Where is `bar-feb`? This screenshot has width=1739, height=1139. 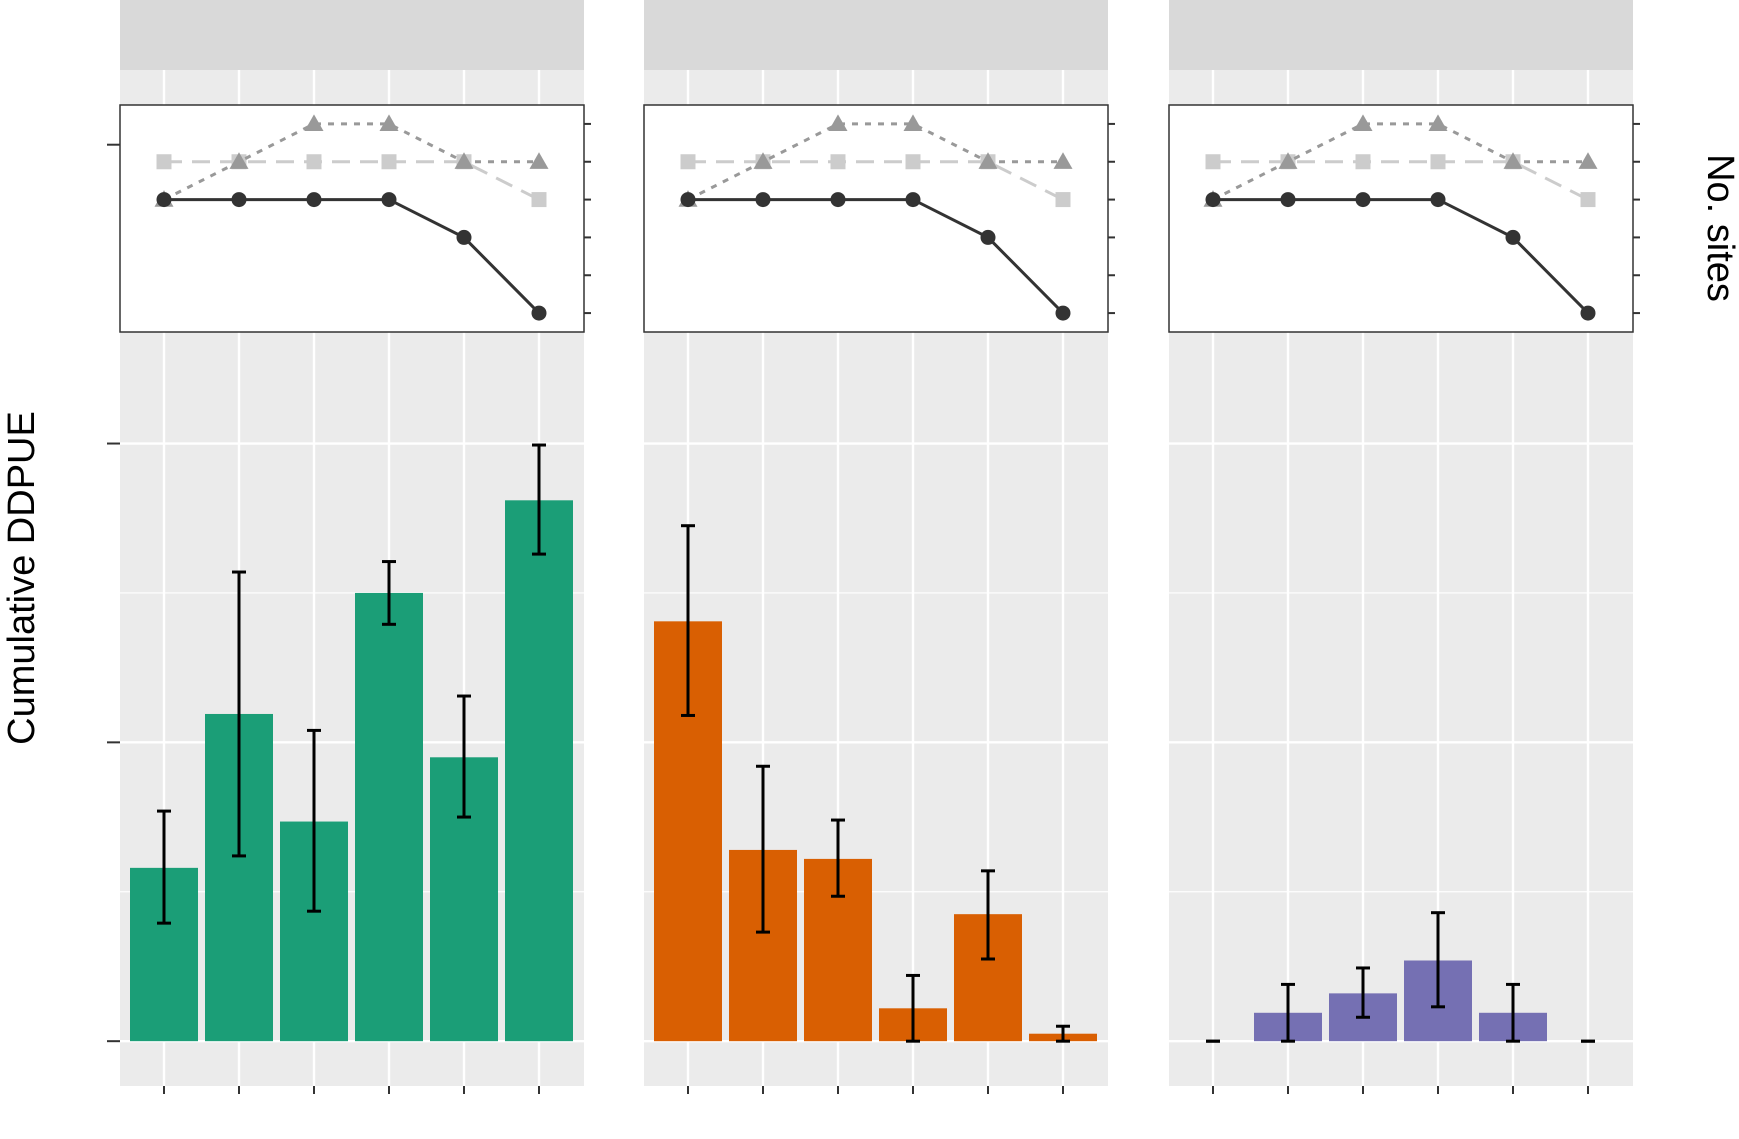
bar-feb is located at coordinates (389, 817).